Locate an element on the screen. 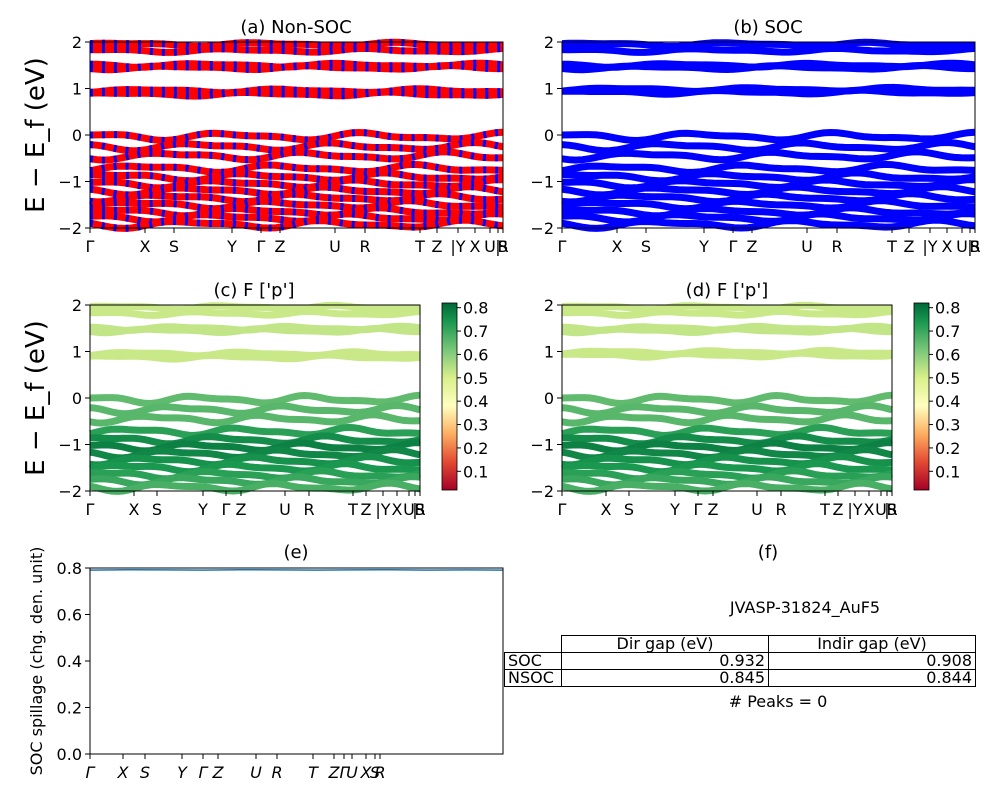  panel-b-bands is located at coordinates (768, 135).